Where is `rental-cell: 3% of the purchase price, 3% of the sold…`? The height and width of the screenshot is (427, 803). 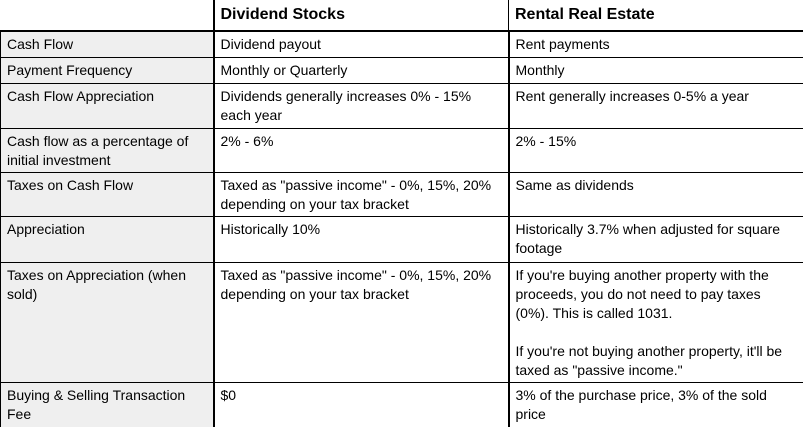 rental-cell: 3% of the purchase price, 3% of the sold… is located at coordinates (655, 404).